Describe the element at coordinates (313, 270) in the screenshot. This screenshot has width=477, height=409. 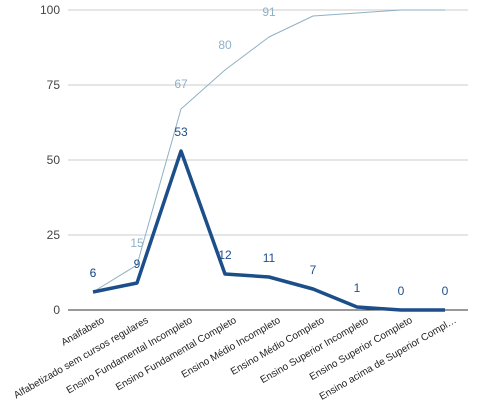
I see `data-label: 7` at that location.